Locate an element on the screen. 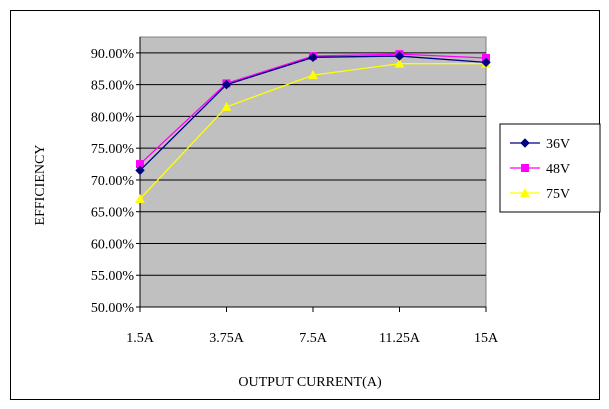 The height and width of the screenshot is (409, 609). y-tick-label: 65.00% is located at coordinates (113, 213).